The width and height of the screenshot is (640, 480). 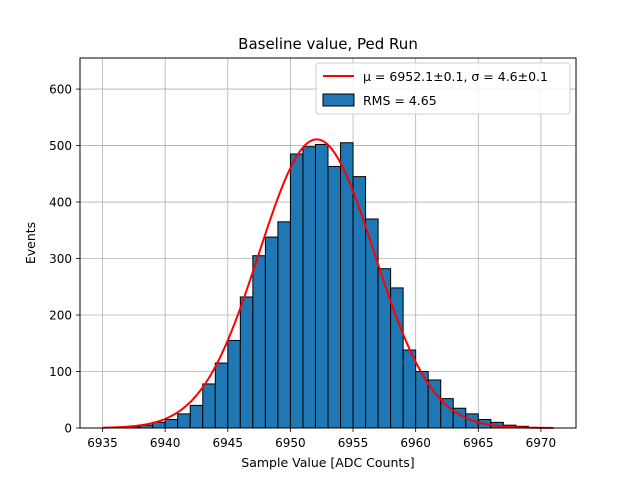 I want to click on y-axis-ticks: 0 100 200 300 400 500 600, so click(x=64, y=259).